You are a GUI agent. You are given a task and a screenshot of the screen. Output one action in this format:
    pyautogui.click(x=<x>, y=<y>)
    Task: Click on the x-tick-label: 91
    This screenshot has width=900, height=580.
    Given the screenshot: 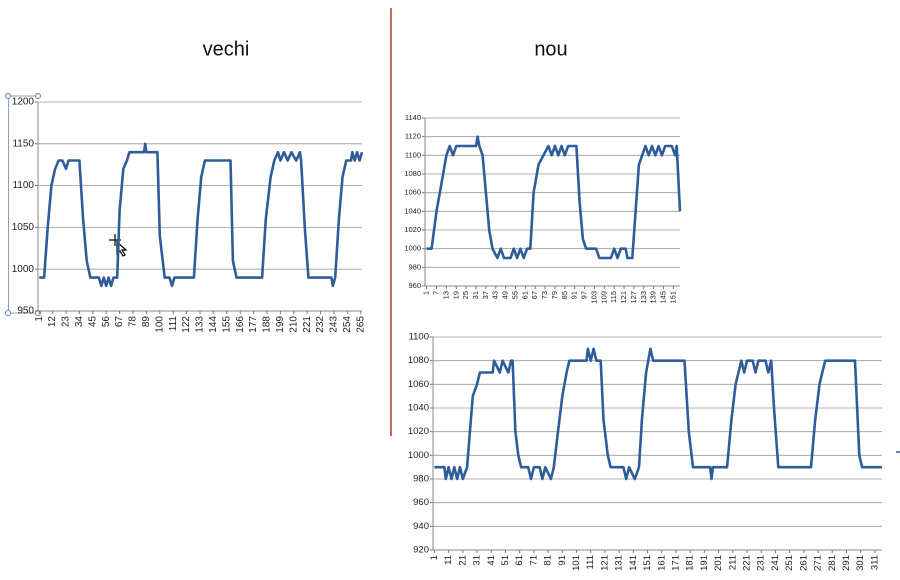 What is the action you would take?
    pyautogui.click(x=574, y=295)
    